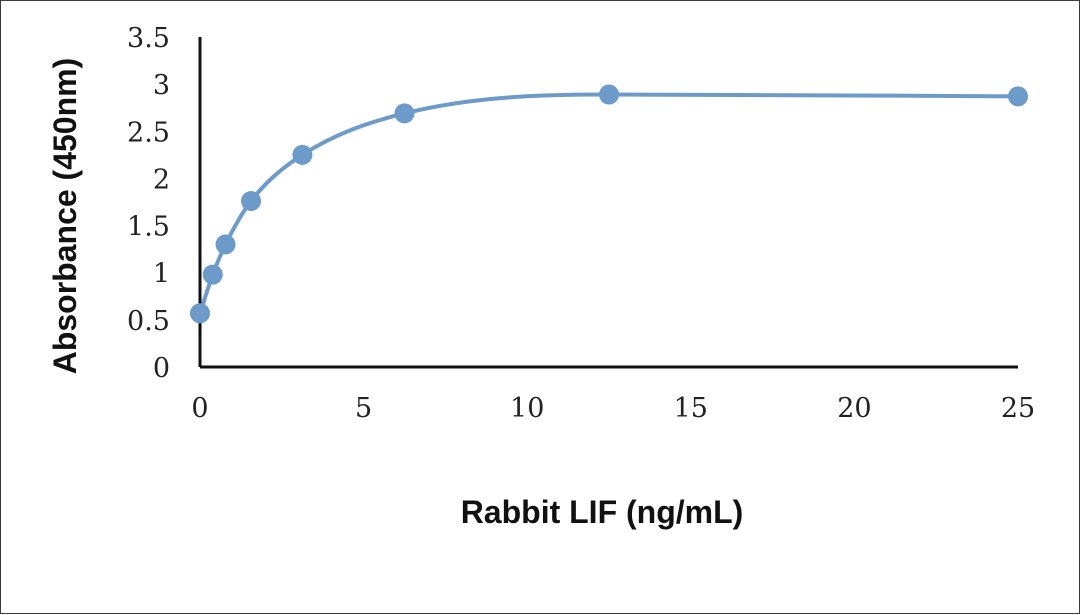 The image size is (1080, 615). I want to click on x-tick-label: 5, so click(363, 408).